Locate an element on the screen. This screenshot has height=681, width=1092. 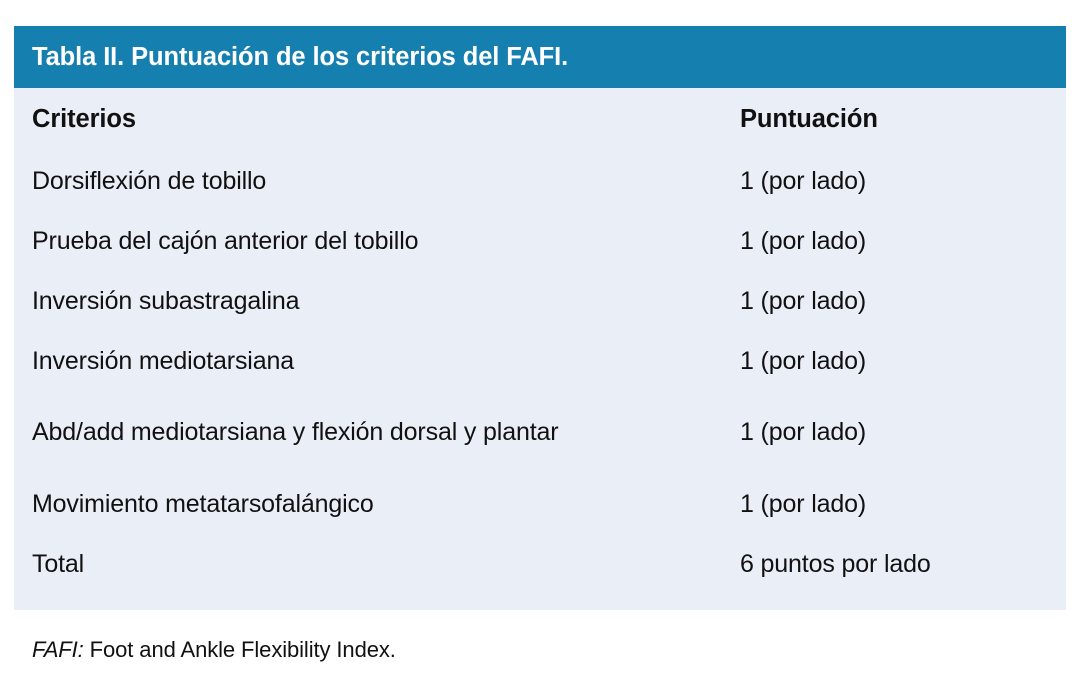
cell-criteria-total: Total is located at coordinates (58, 563).